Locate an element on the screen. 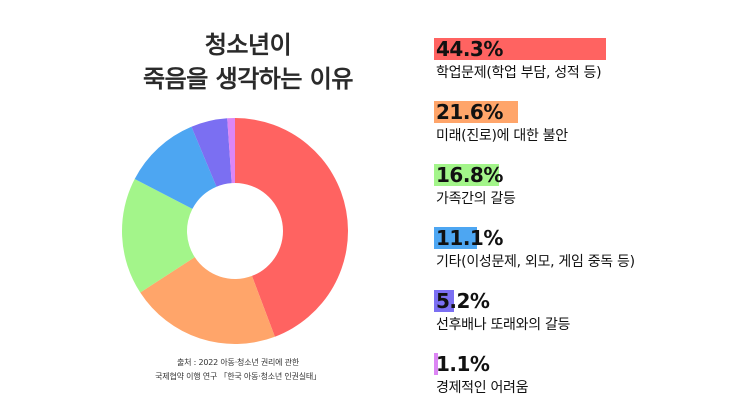 This screenshot has height=414, width=743. source-line-2: 국제협약 이행 연구 「한국 아동·청소년 인권실태」 is located at coordinates (238, 376).